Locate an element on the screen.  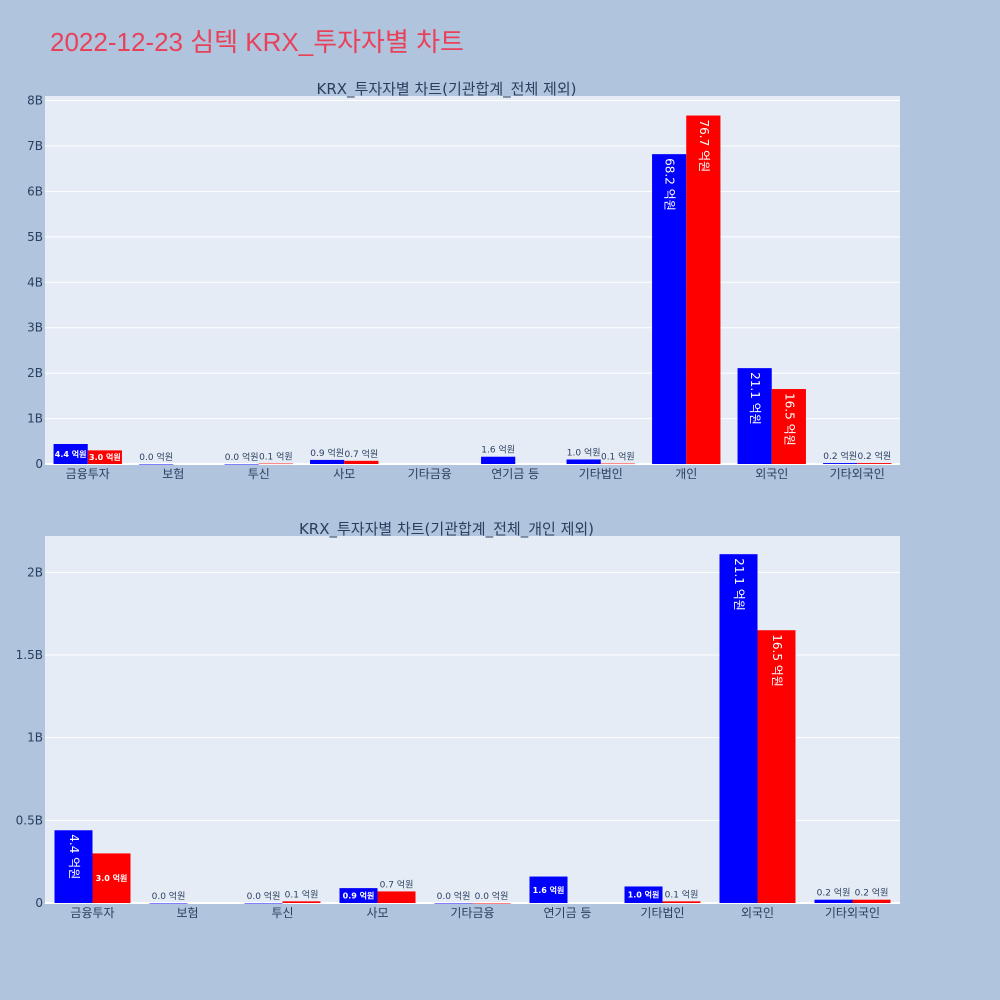
data-label: 68.2 억원 is located at coordinates (670, 184).